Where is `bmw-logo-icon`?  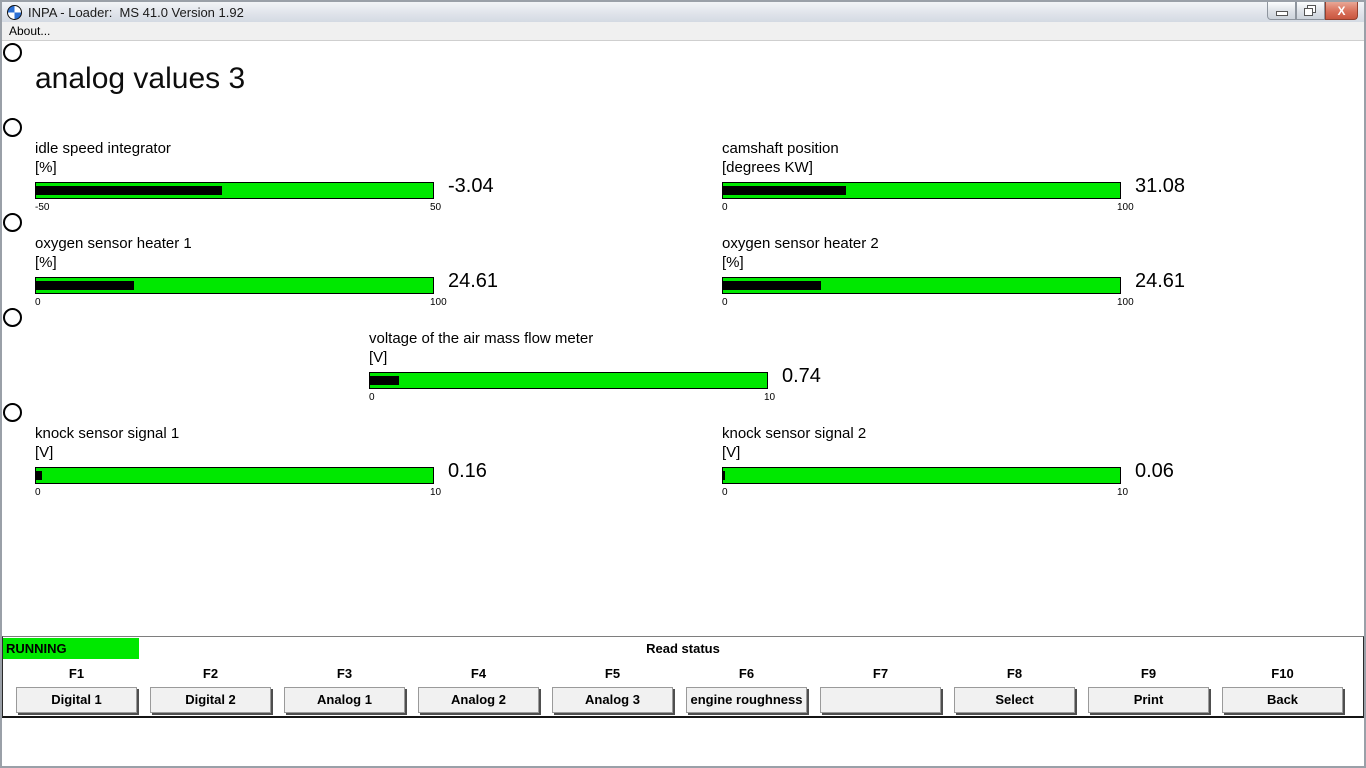
bmw-logo-icon is located at coordinates (14, 12).